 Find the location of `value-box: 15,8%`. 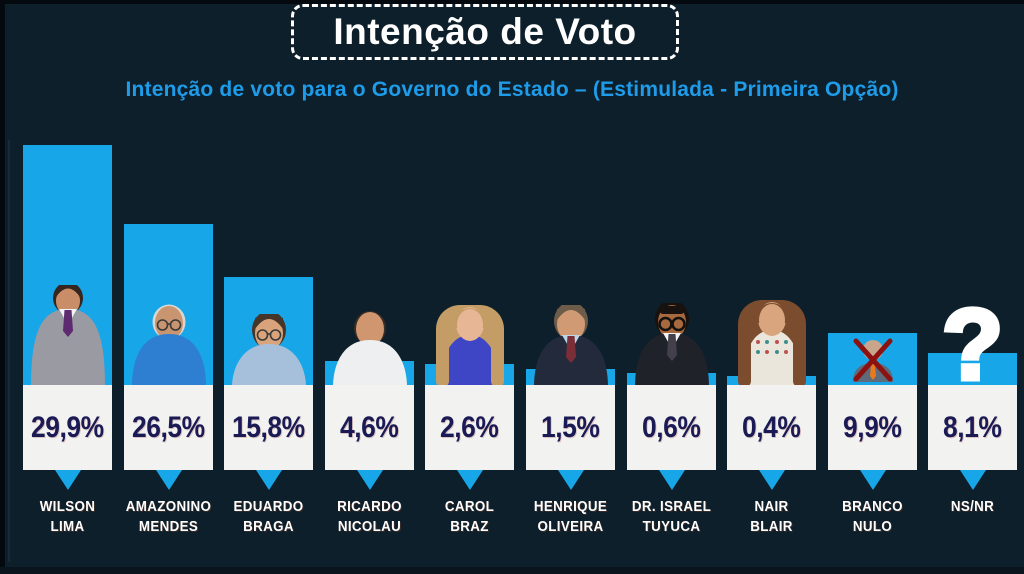

value-box: 15,8% is located at coordinates (268, 427).